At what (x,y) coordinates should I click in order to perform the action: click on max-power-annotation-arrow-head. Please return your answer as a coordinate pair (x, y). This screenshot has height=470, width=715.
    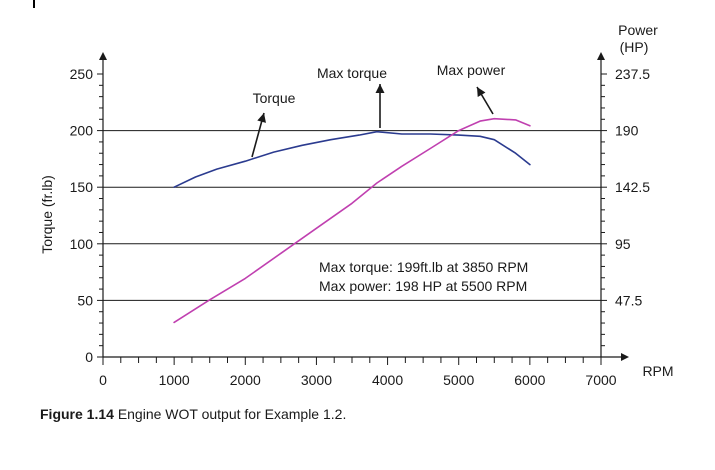
    Looking at the image, I should click on (481, 92).